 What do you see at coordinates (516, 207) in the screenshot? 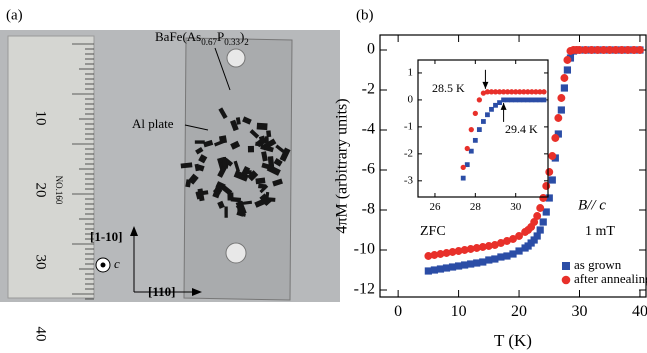
I see `x-tick-label: 30` at bounding box center [516, 207].